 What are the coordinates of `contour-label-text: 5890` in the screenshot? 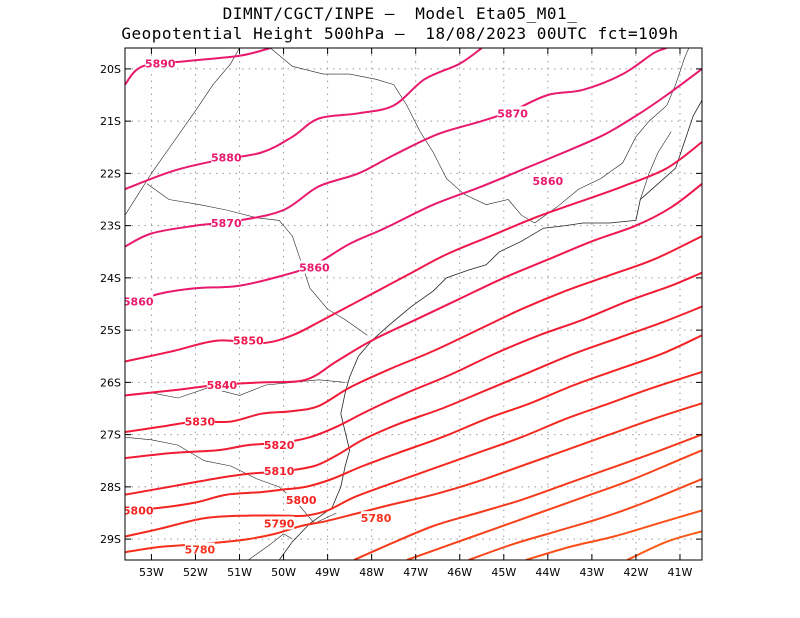 It's located at (160, 64).